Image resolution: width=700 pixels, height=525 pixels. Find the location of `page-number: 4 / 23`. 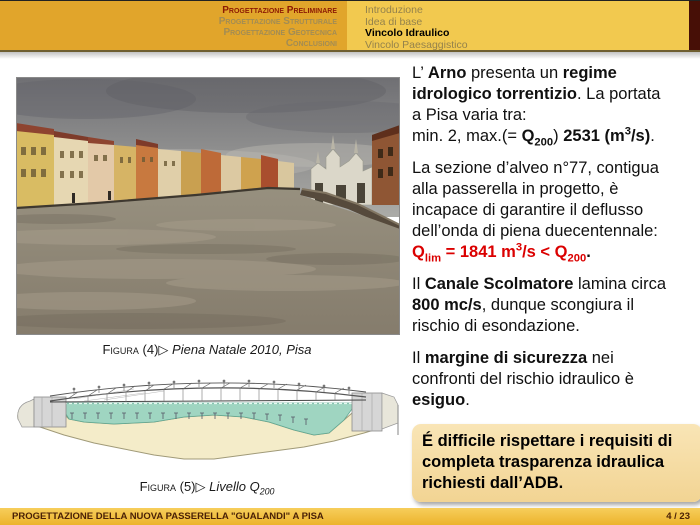

page-number: 4 / 23 is located at coordinates (678, 516).